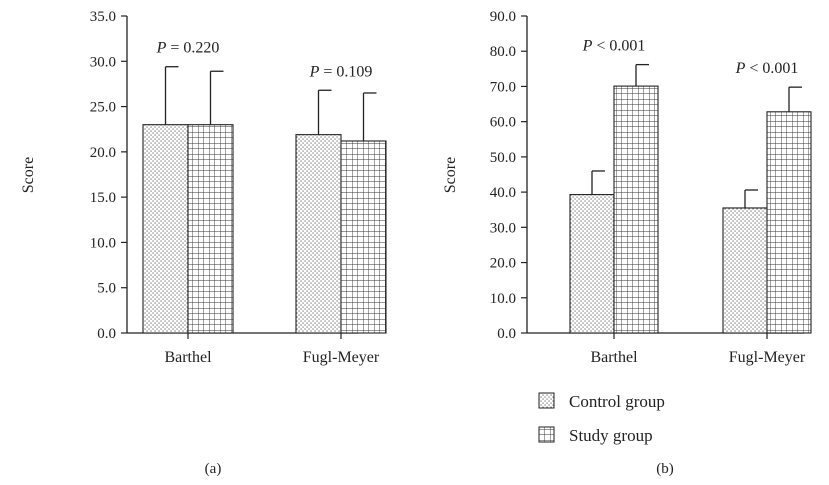 Image resolution: width=829 pixels, height=485 pixels. I want to click on y-tick-label: 50.0, so click(503, 158).